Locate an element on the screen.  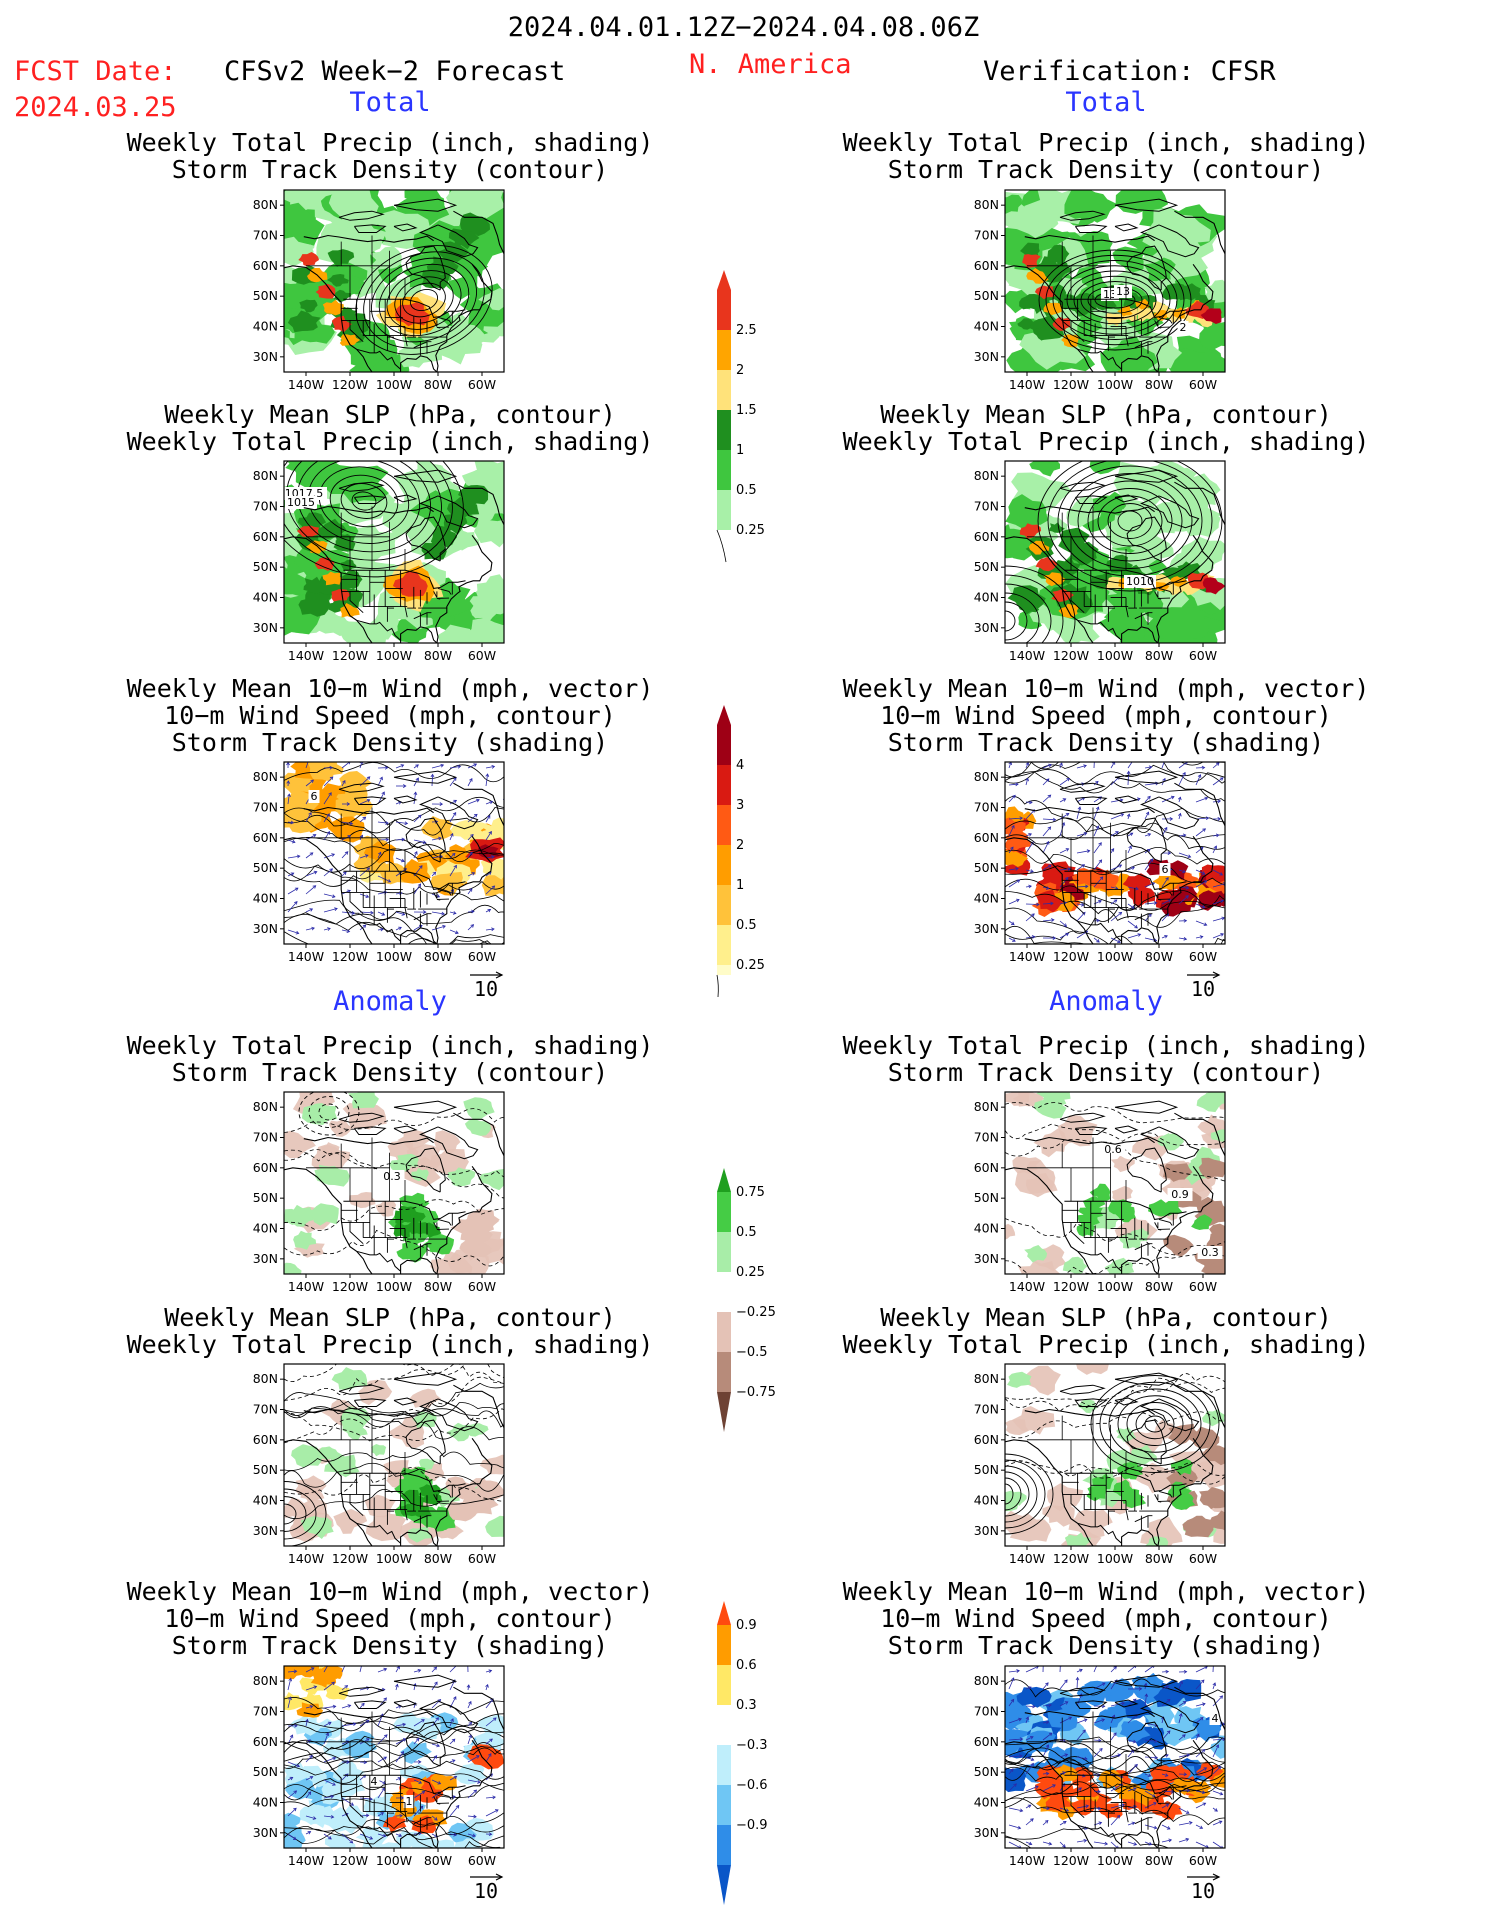
colorbar-label: 0.3 is located at coordinates (746, 1705).